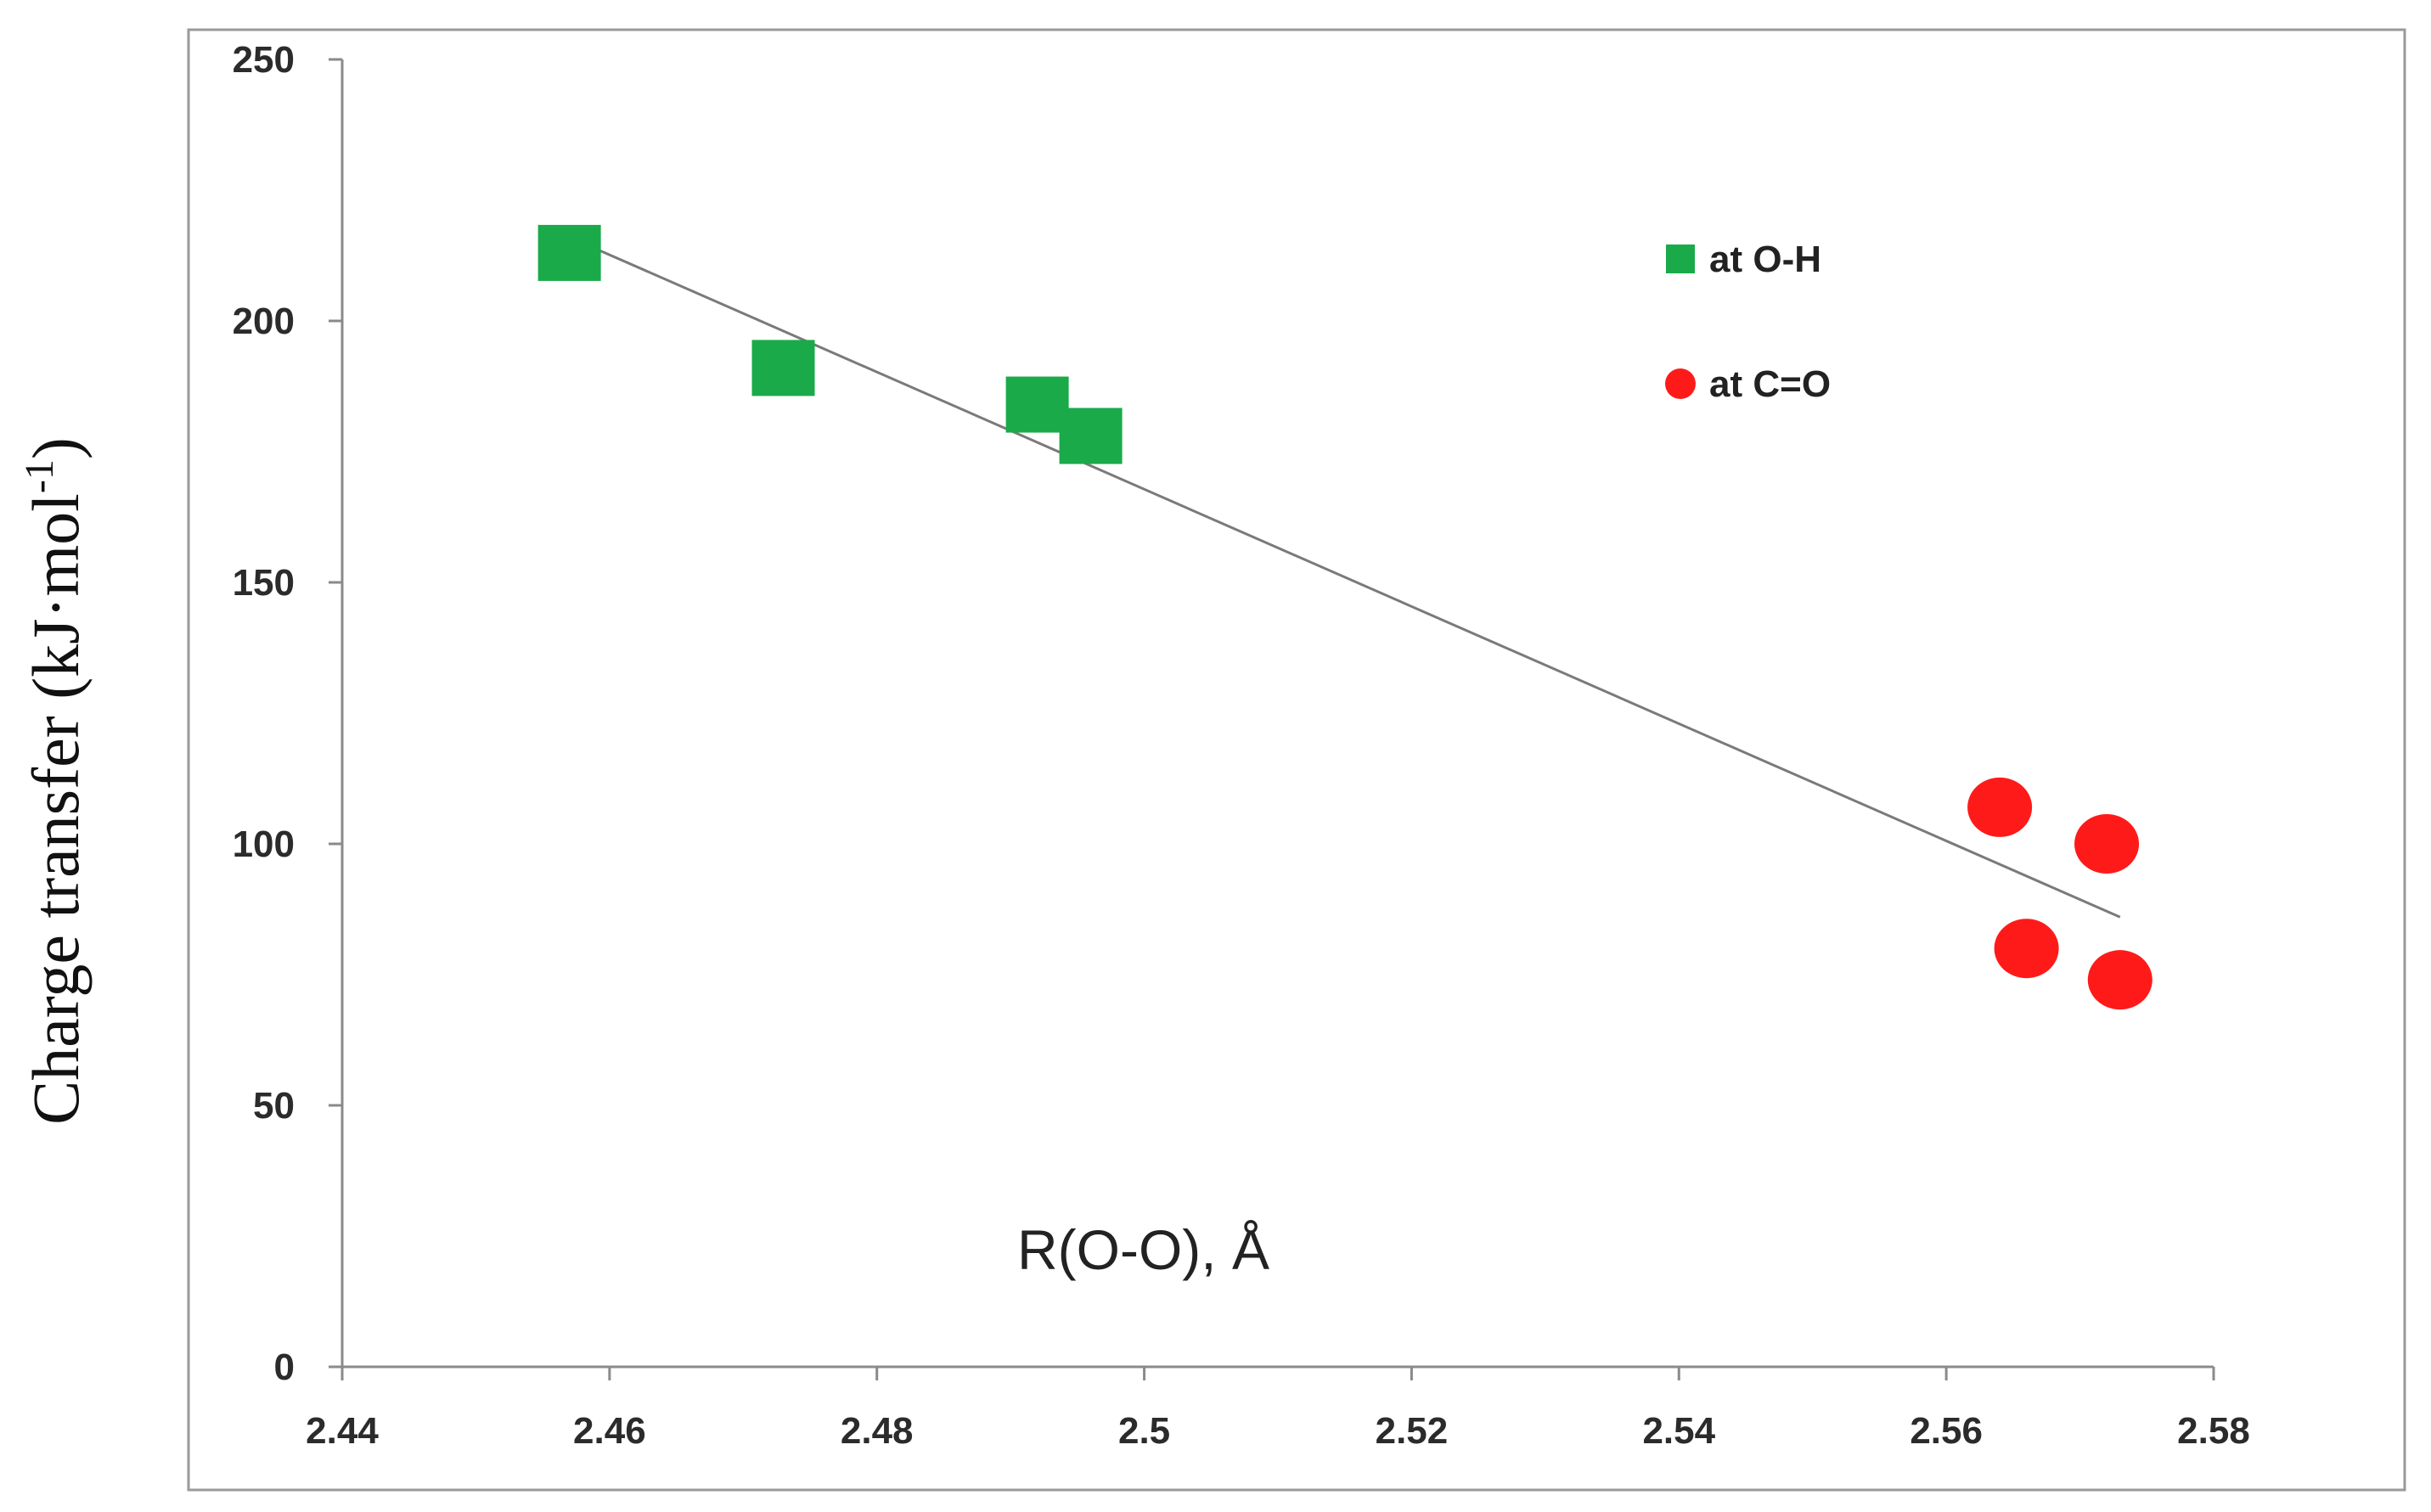 This screenshot has width=2431, height=1512. Describe the element at coordinates (274, 1106) in the screenshot. I see `y-tick-label: 50` at that location.